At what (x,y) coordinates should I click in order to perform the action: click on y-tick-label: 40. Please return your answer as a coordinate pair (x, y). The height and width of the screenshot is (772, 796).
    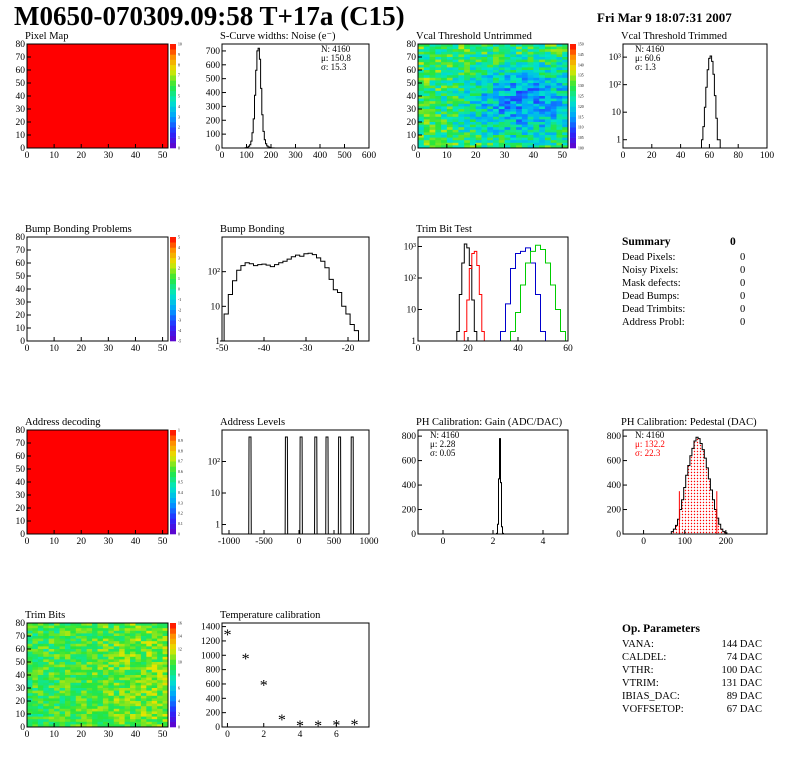
    Looking at the image, I should click on (21, 483).